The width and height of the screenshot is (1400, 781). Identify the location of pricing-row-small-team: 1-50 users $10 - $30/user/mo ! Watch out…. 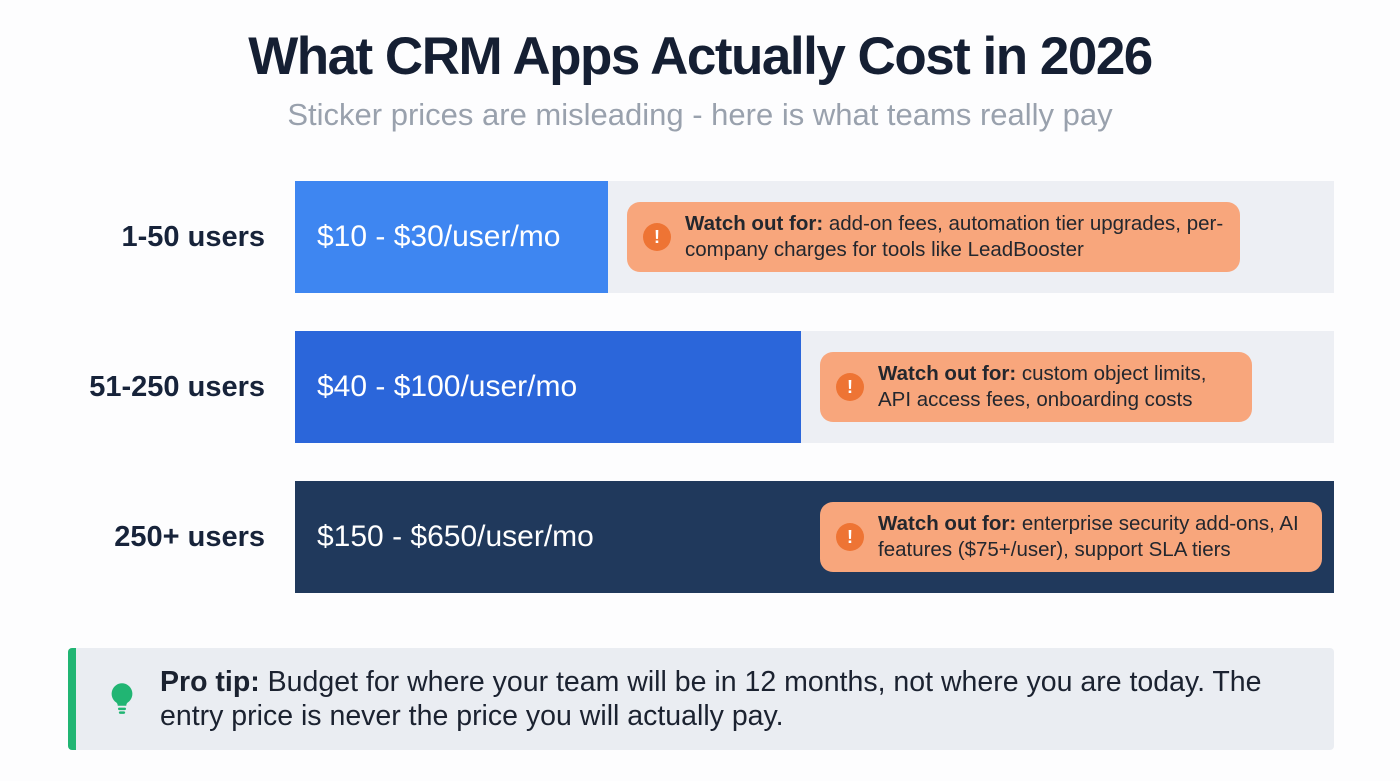
(700, 237).